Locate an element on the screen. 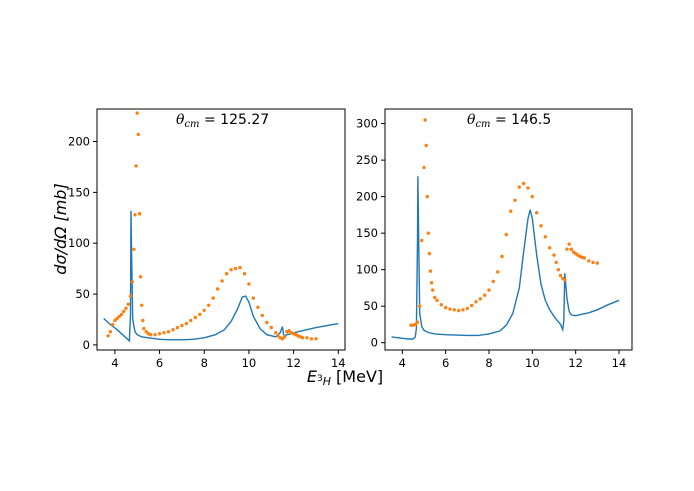  y-tick-label: 200 is located at coordinates (79, 142).